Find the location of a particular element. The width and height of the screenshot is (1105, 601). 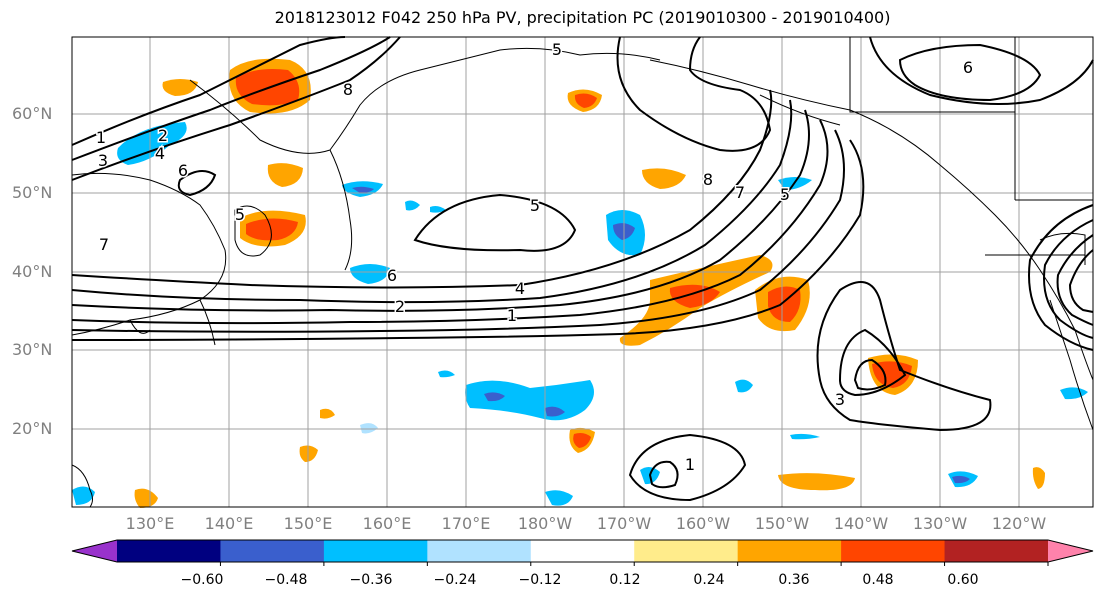

colorbar-tick-label: −0.60 is located at coordinates (202, 580).